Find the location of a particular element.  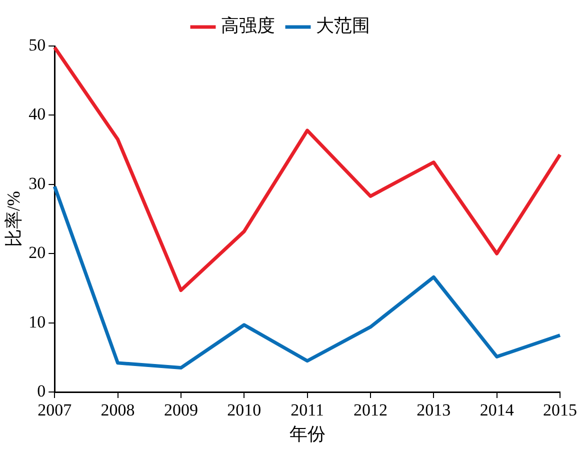

x-tick-label: 2008 is located at coordinates (117, 410).